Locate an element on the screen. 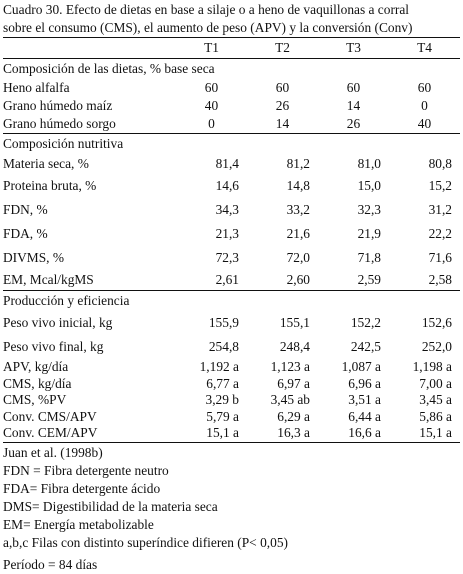 This screenshot has width=463, height=574. cell-t3: 15,0 is located at coordinates (369, 185).